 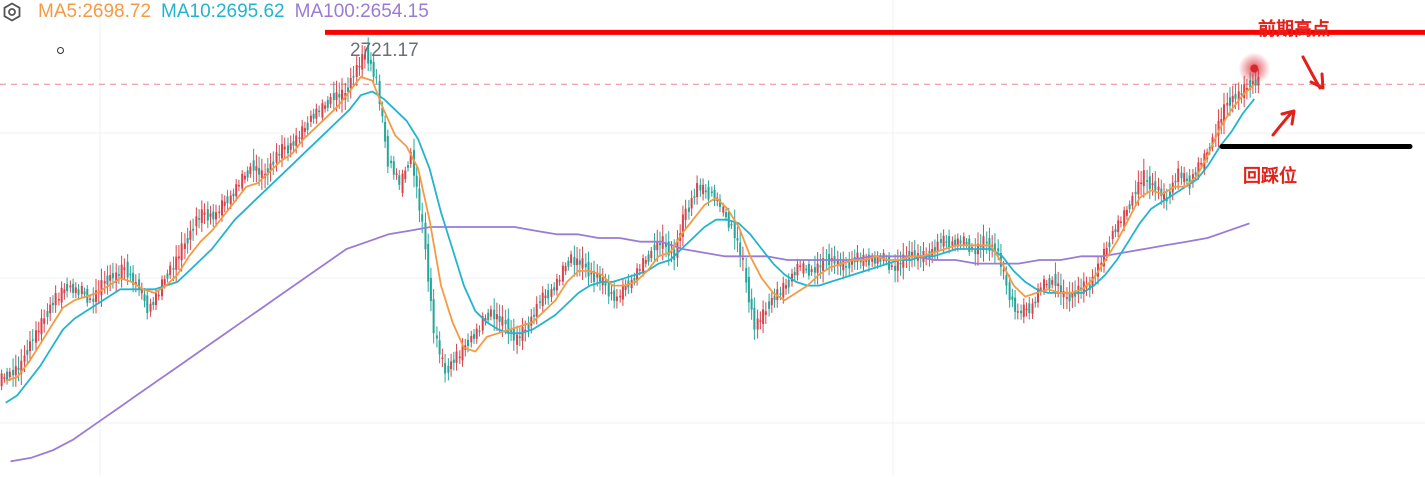 I want to click on ma10-legend: MA10:2695.62, so click(x=223, y=11).